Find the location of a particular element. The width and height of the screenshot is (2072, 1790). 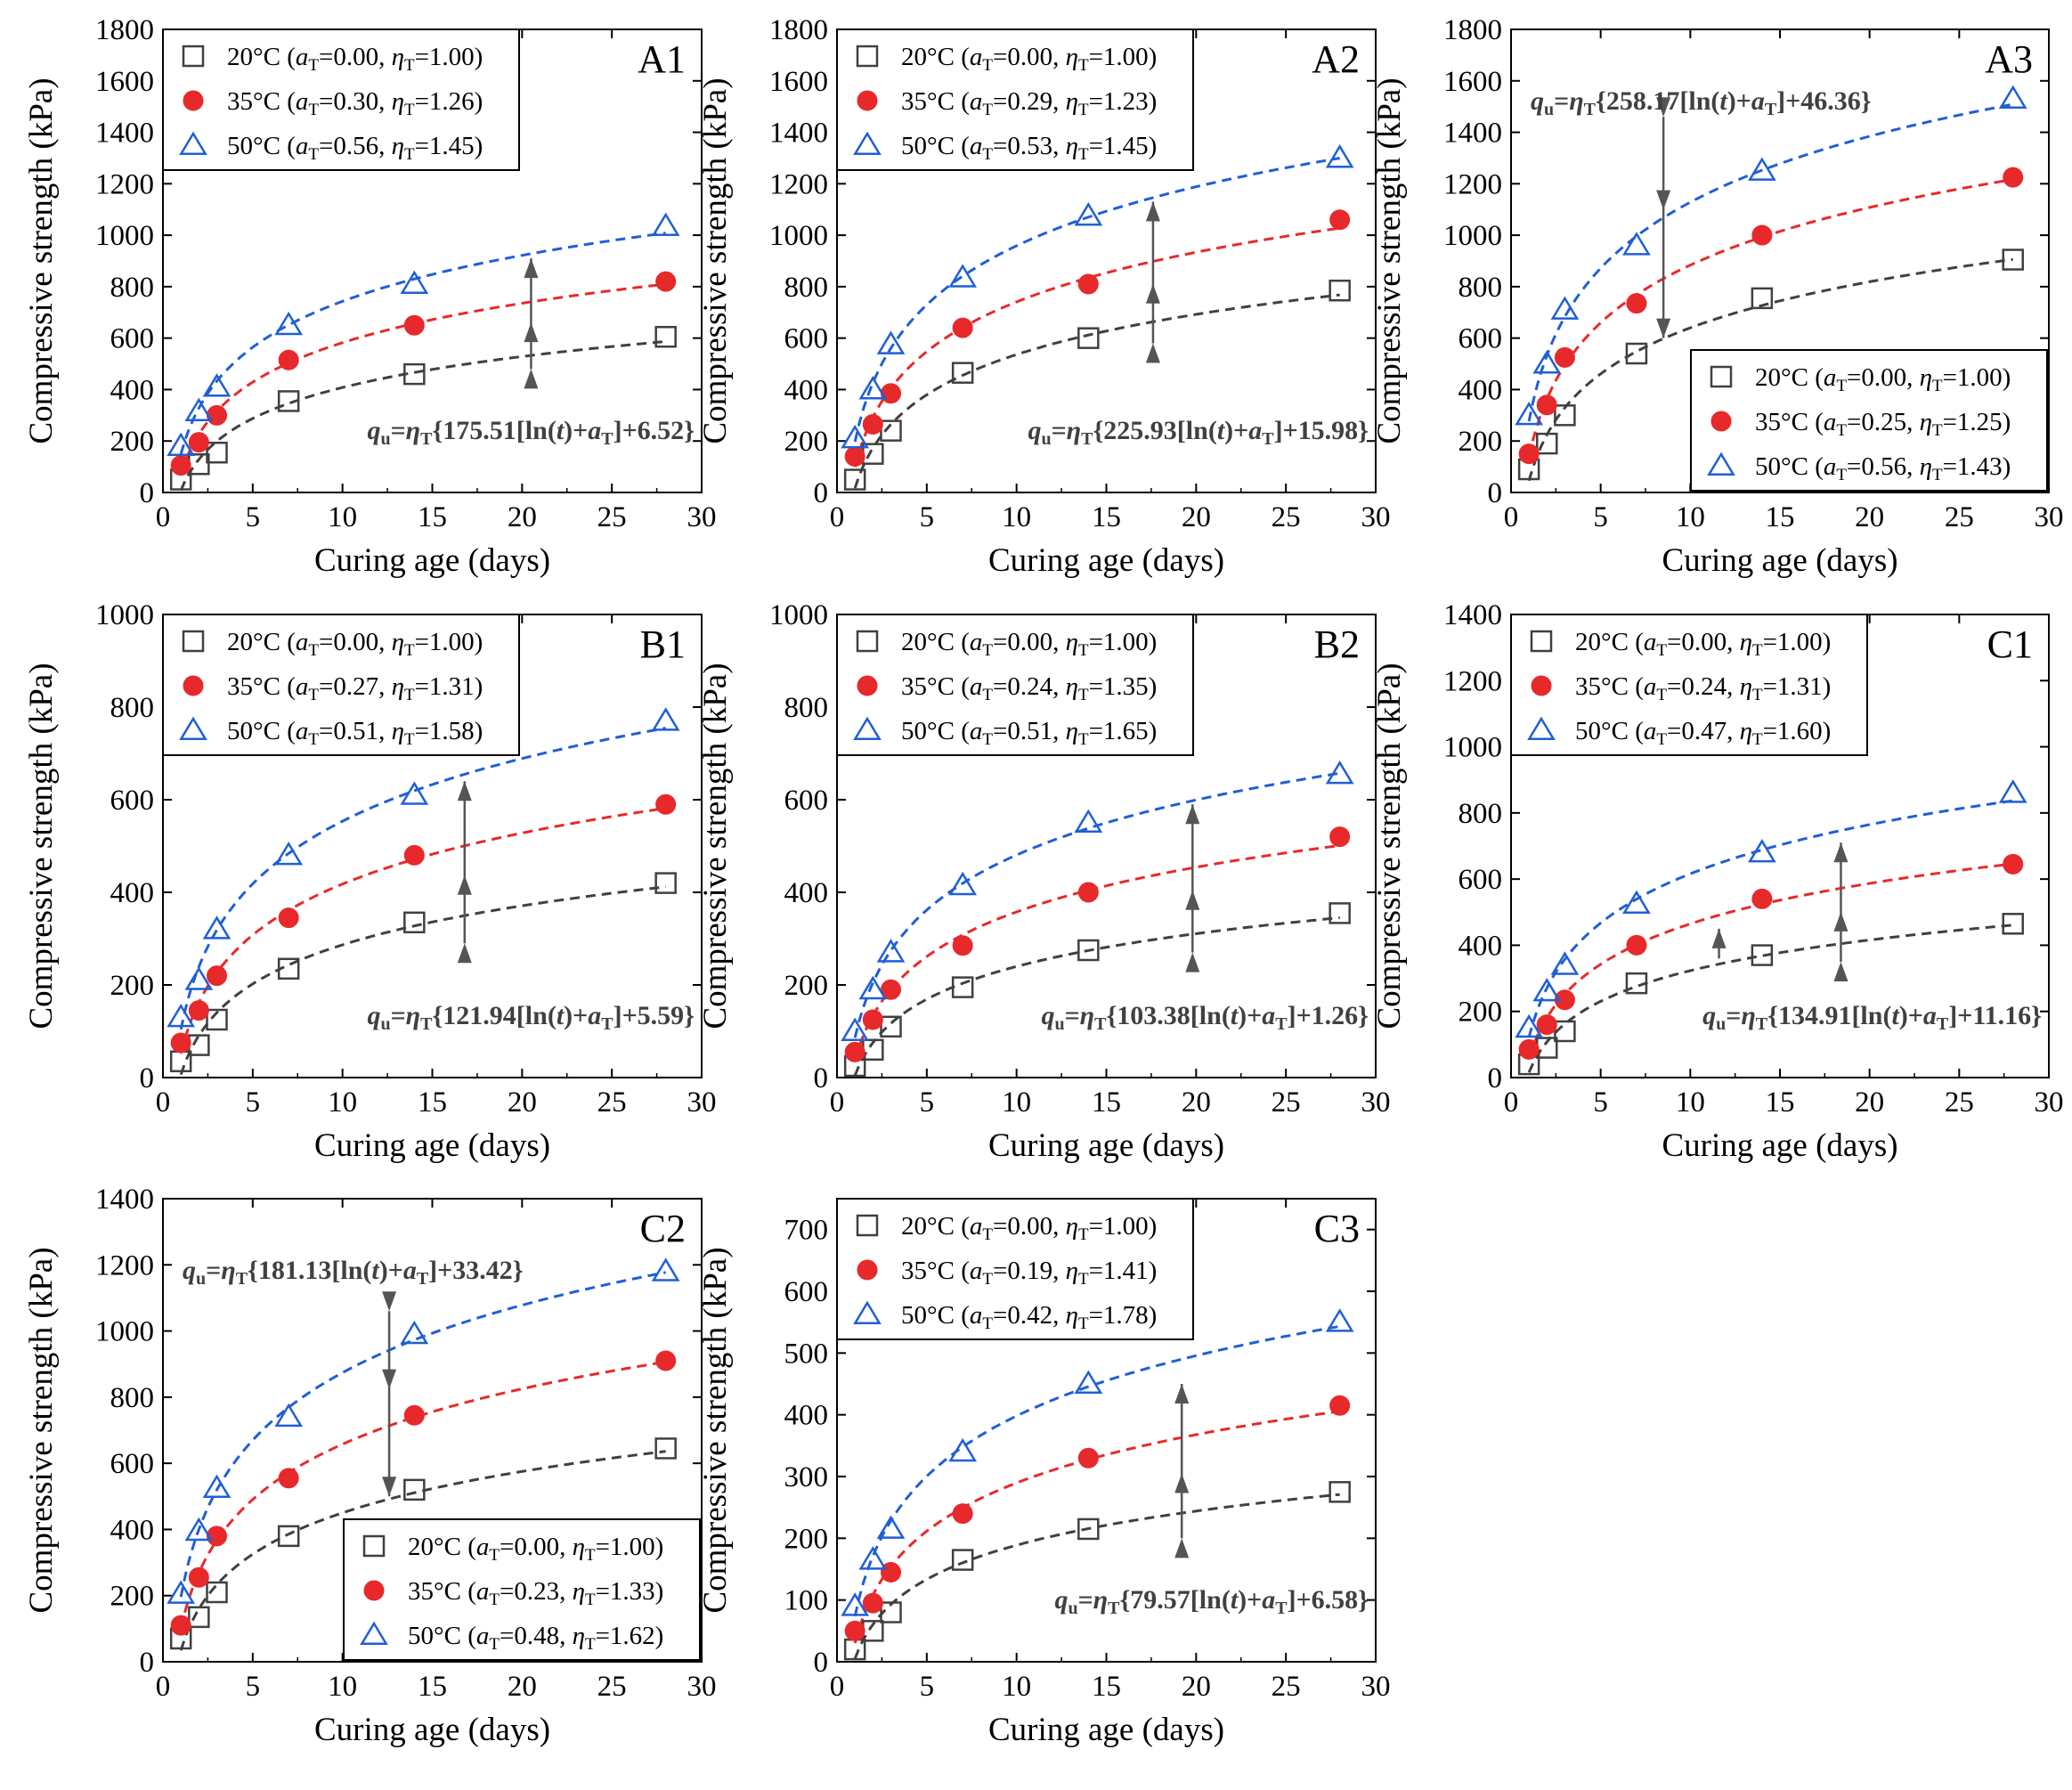

panel-label: A2 is located at coordinates (1336, 59).